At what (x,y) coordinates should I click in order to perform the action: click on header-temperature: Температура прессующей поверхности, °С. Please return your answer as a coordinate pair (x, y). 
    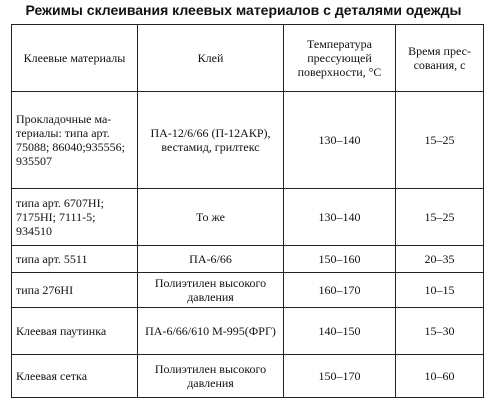
    Looking at the image, I should click on (339, 58).